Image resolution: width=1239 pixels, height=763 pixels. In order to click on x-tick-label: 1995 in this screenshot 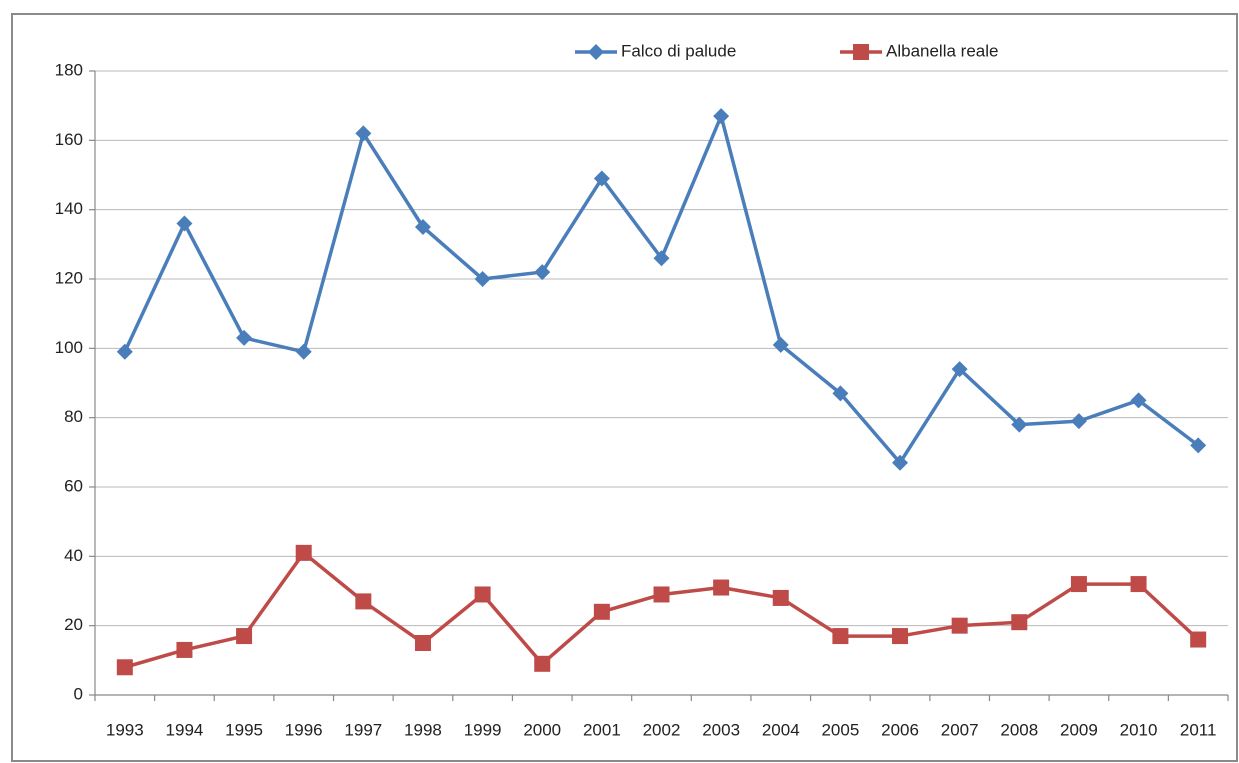, I will do `click(244, 729)`.